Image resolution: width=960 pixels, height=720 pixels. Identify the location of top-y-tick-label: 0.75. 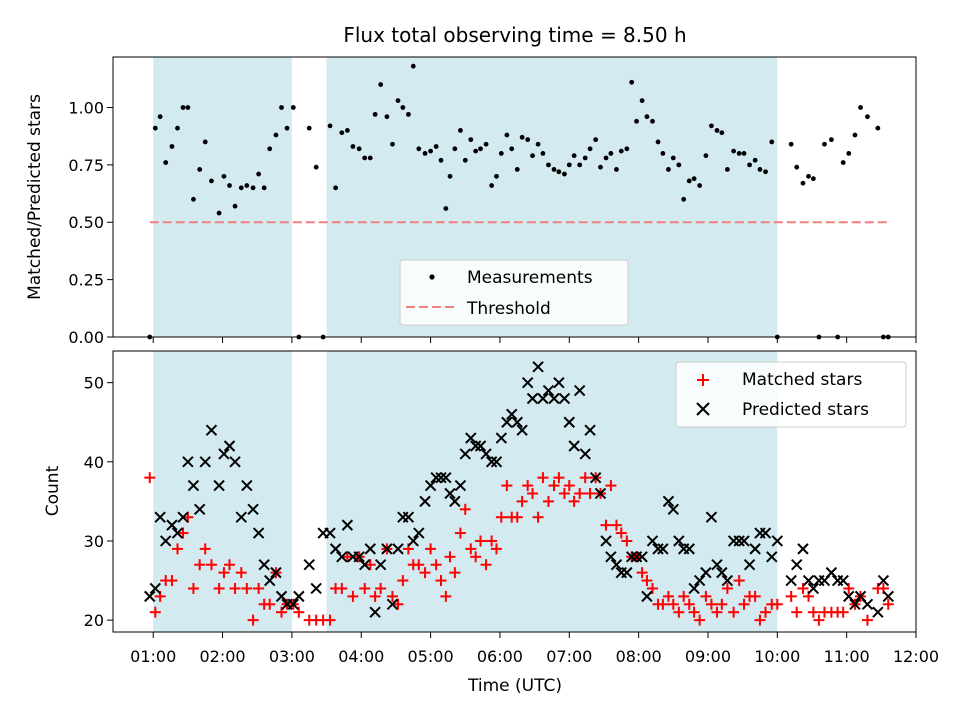
(86, 165).